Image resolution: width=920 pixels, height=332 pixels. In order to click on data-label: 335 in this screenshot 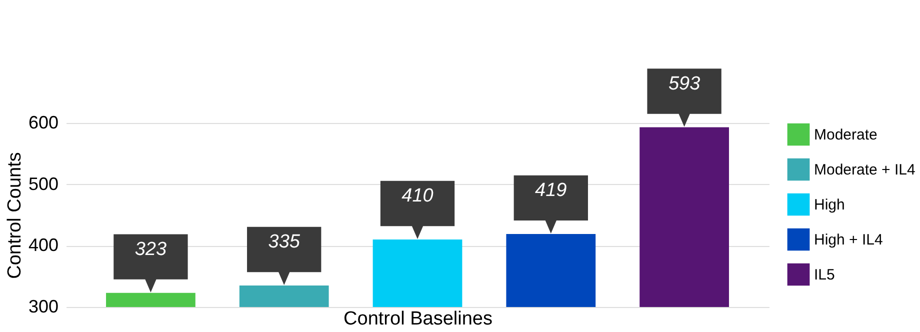, I will do `click(284, 242)`.